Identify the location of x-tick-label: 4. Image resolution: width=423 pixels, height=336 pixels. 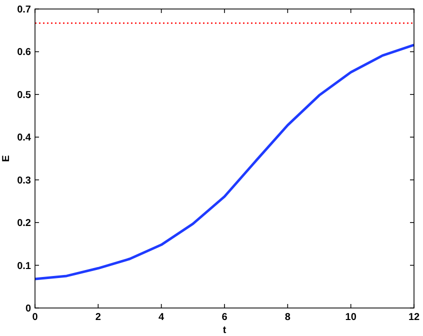
(161, 317).